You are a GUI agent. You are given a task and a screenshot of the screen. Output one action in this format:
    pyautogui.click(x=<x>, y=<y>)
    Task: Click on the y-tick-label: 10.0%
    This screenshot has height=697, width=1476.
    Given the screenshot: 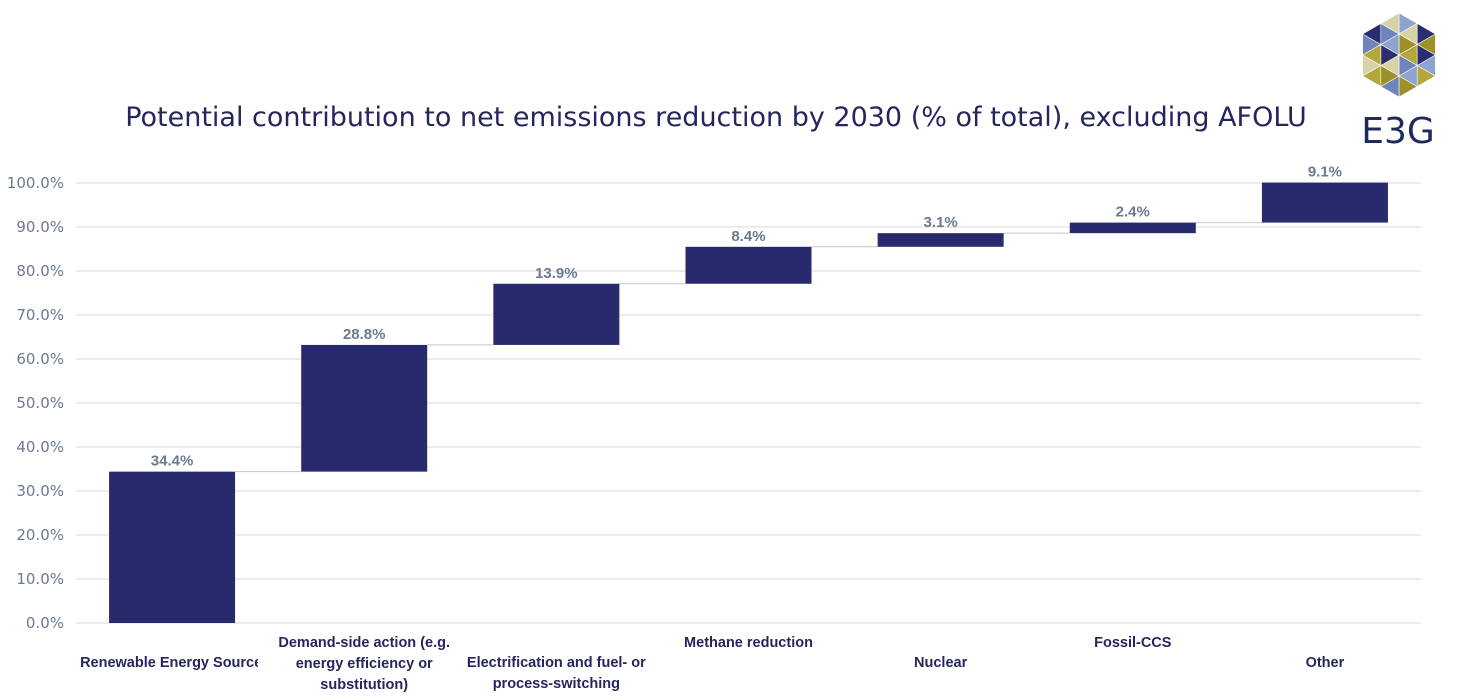 What is the action you would take?
    pyautogui.click(x=40, y=579)
    